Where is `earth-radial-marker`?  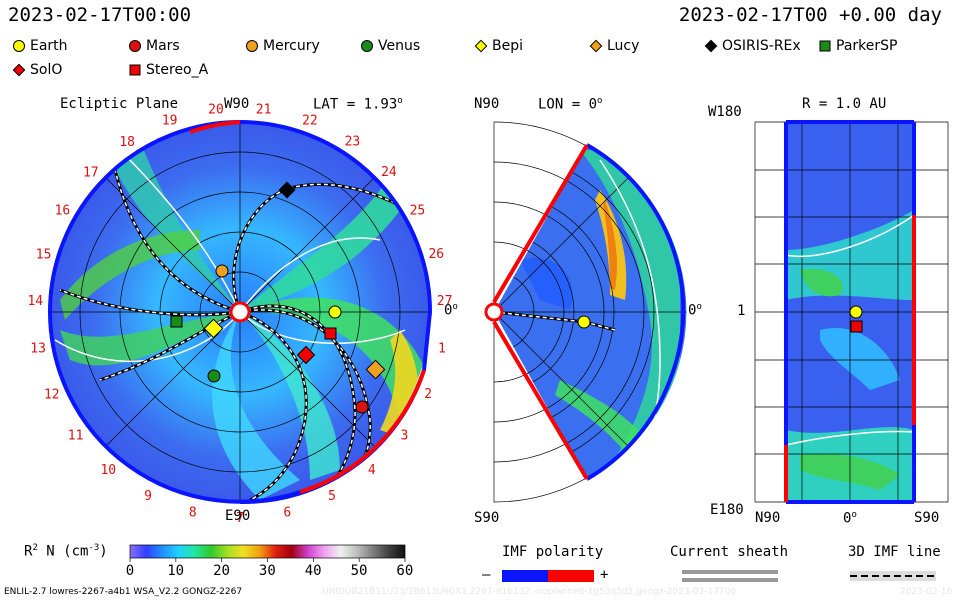 earth-radial-marker is located at coordinates (856, 312).